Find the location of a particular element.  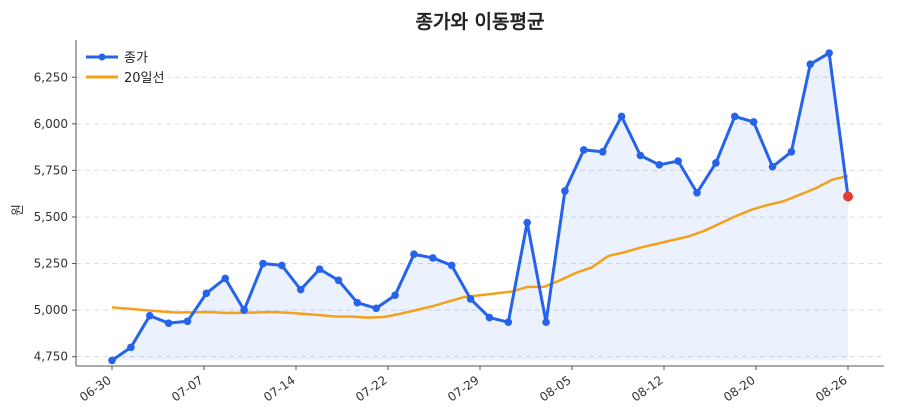

legend-ma-label: 20일선 is located at coordinates (144, 78).